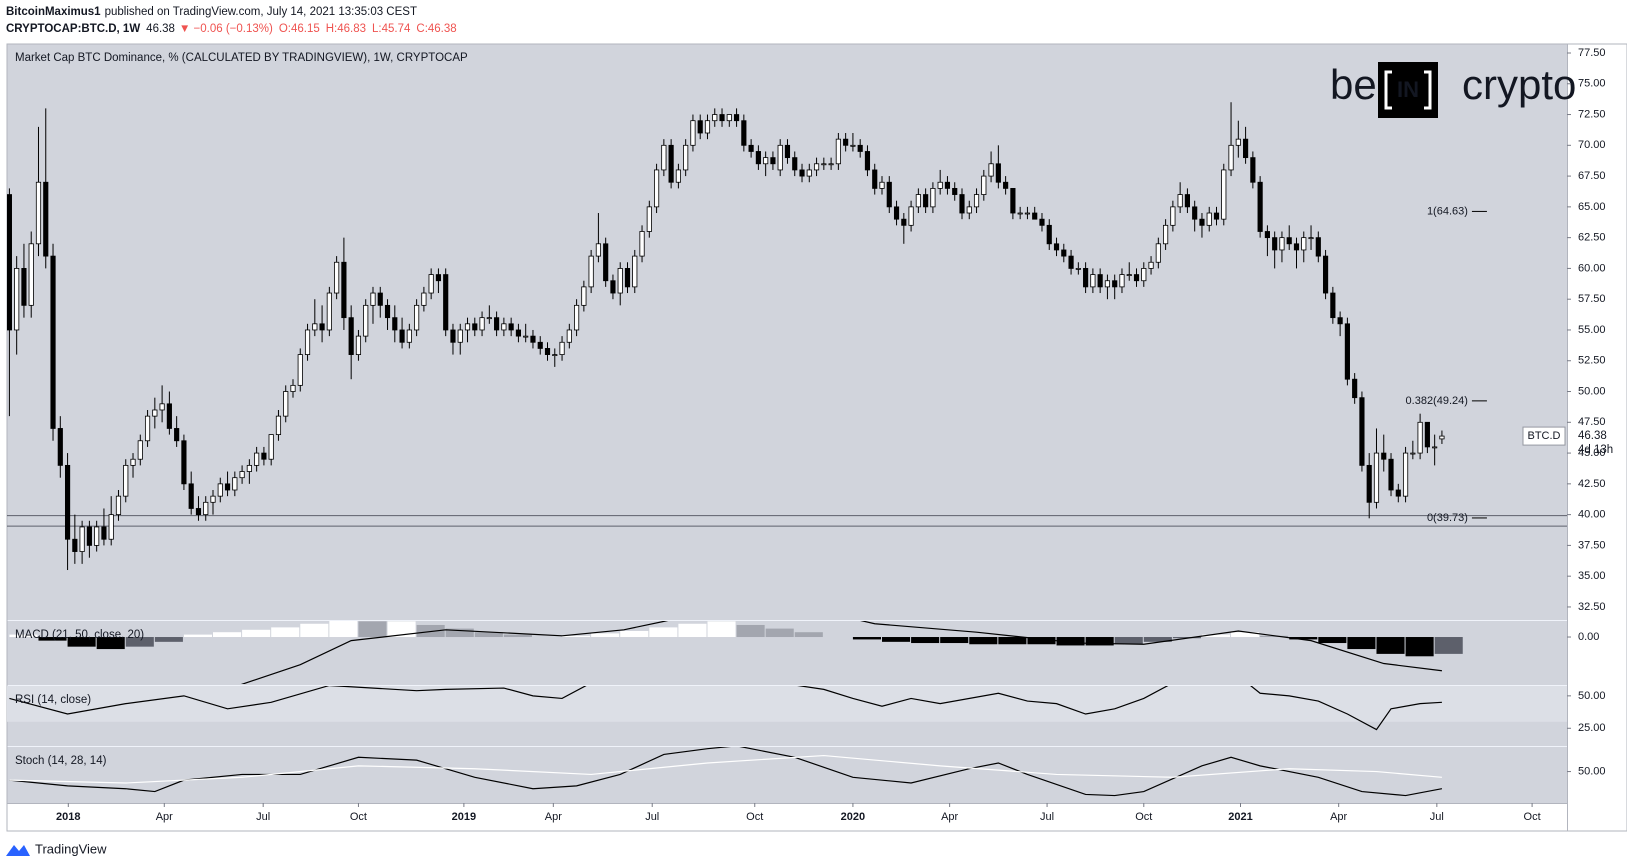 This screenshot has width=1627, height=867. Describe the element at coordinates (1592, 453) in the screenshot. I see `y-tick-label: 45.00` at that location.